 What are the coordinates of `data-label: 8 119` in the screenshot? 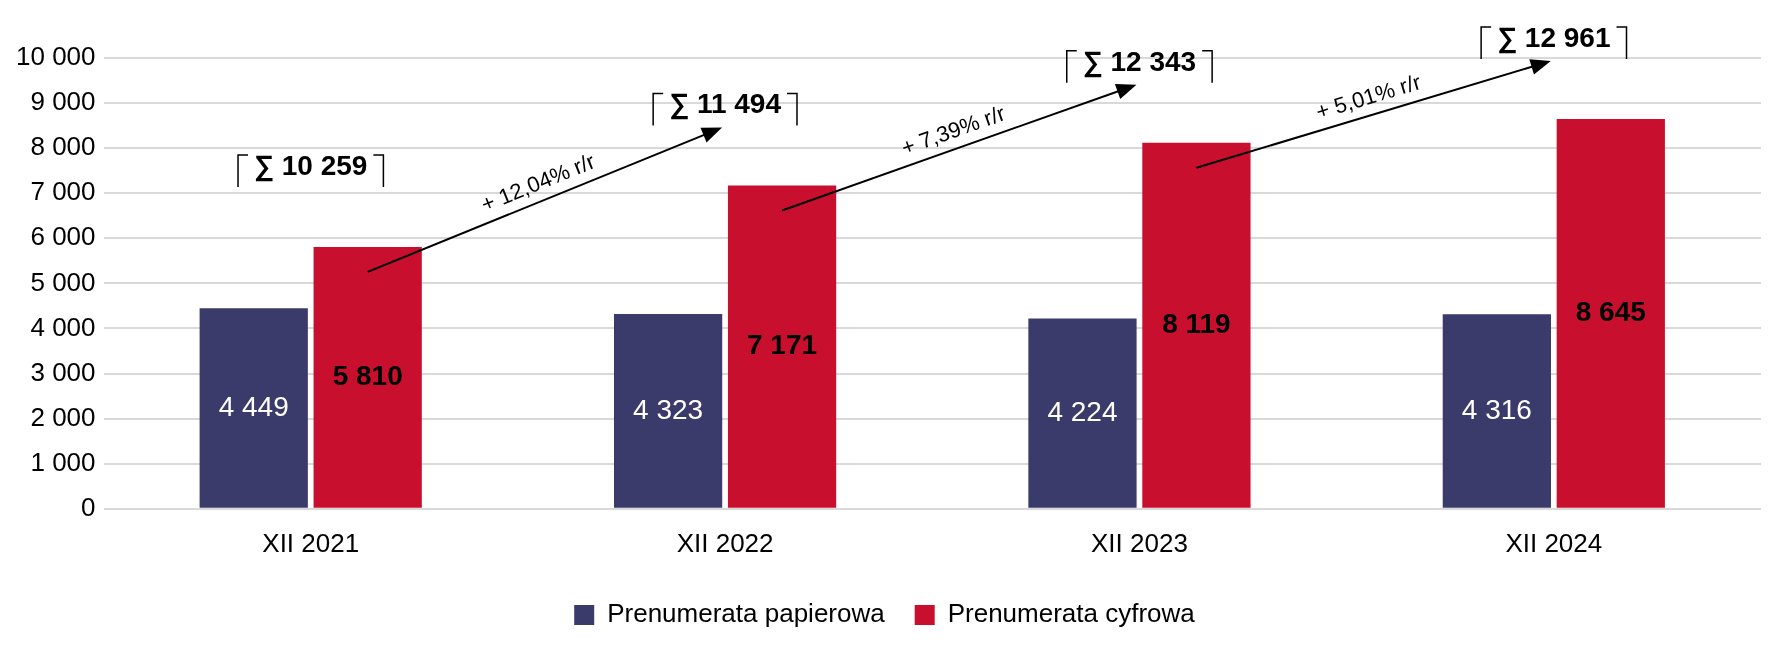 It's located at (1196, 324).